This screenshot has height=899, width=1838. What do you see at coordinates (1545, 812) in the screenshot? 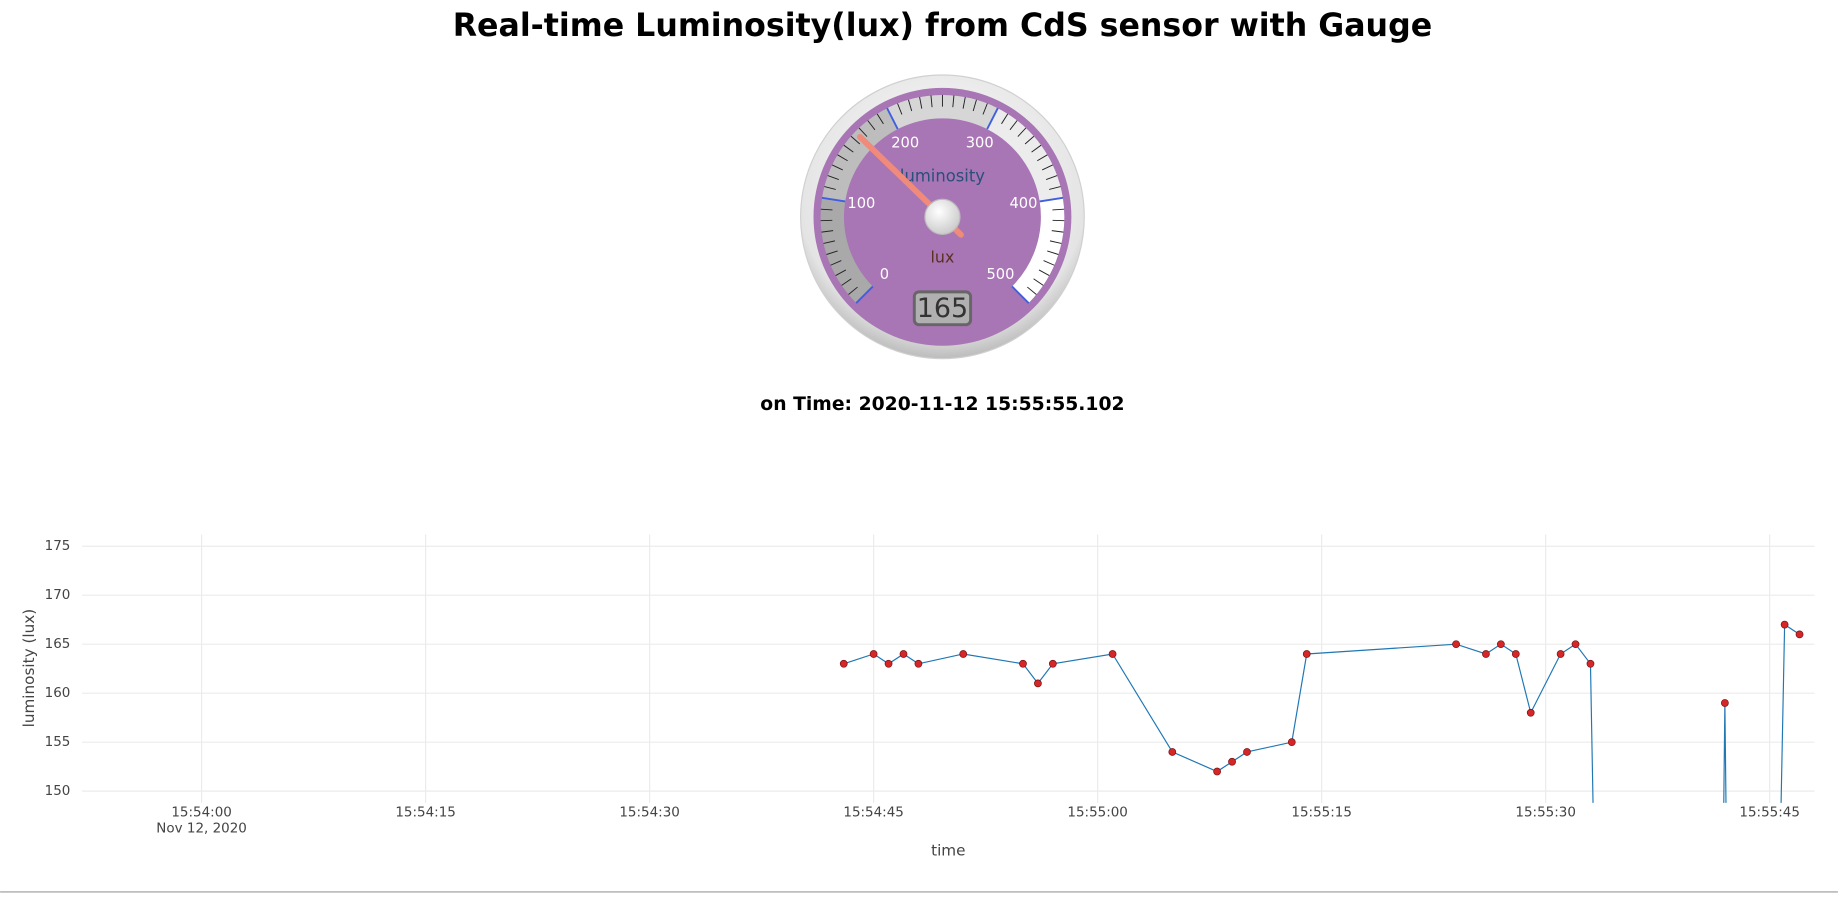
I see `x-tick-label: 15:55:30` at bounding box center [1545, 812].